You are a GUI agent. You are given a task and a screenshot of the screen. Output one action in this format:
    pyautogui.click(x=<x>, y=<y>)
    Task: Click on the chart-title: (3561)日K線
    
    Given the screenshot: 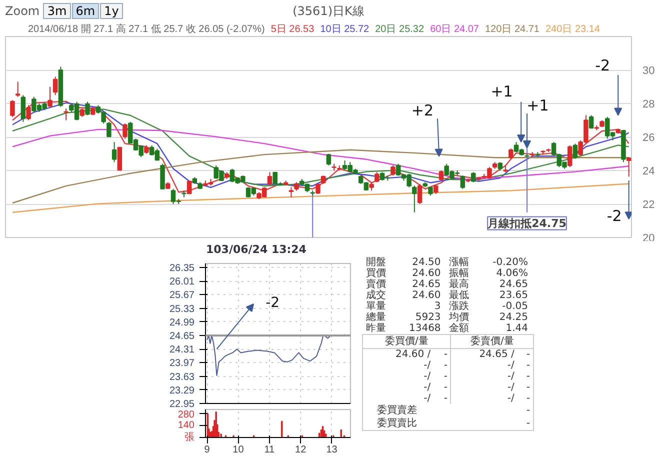 What is the action you would take?
    pyautogui.click(x=328, y=11)
    